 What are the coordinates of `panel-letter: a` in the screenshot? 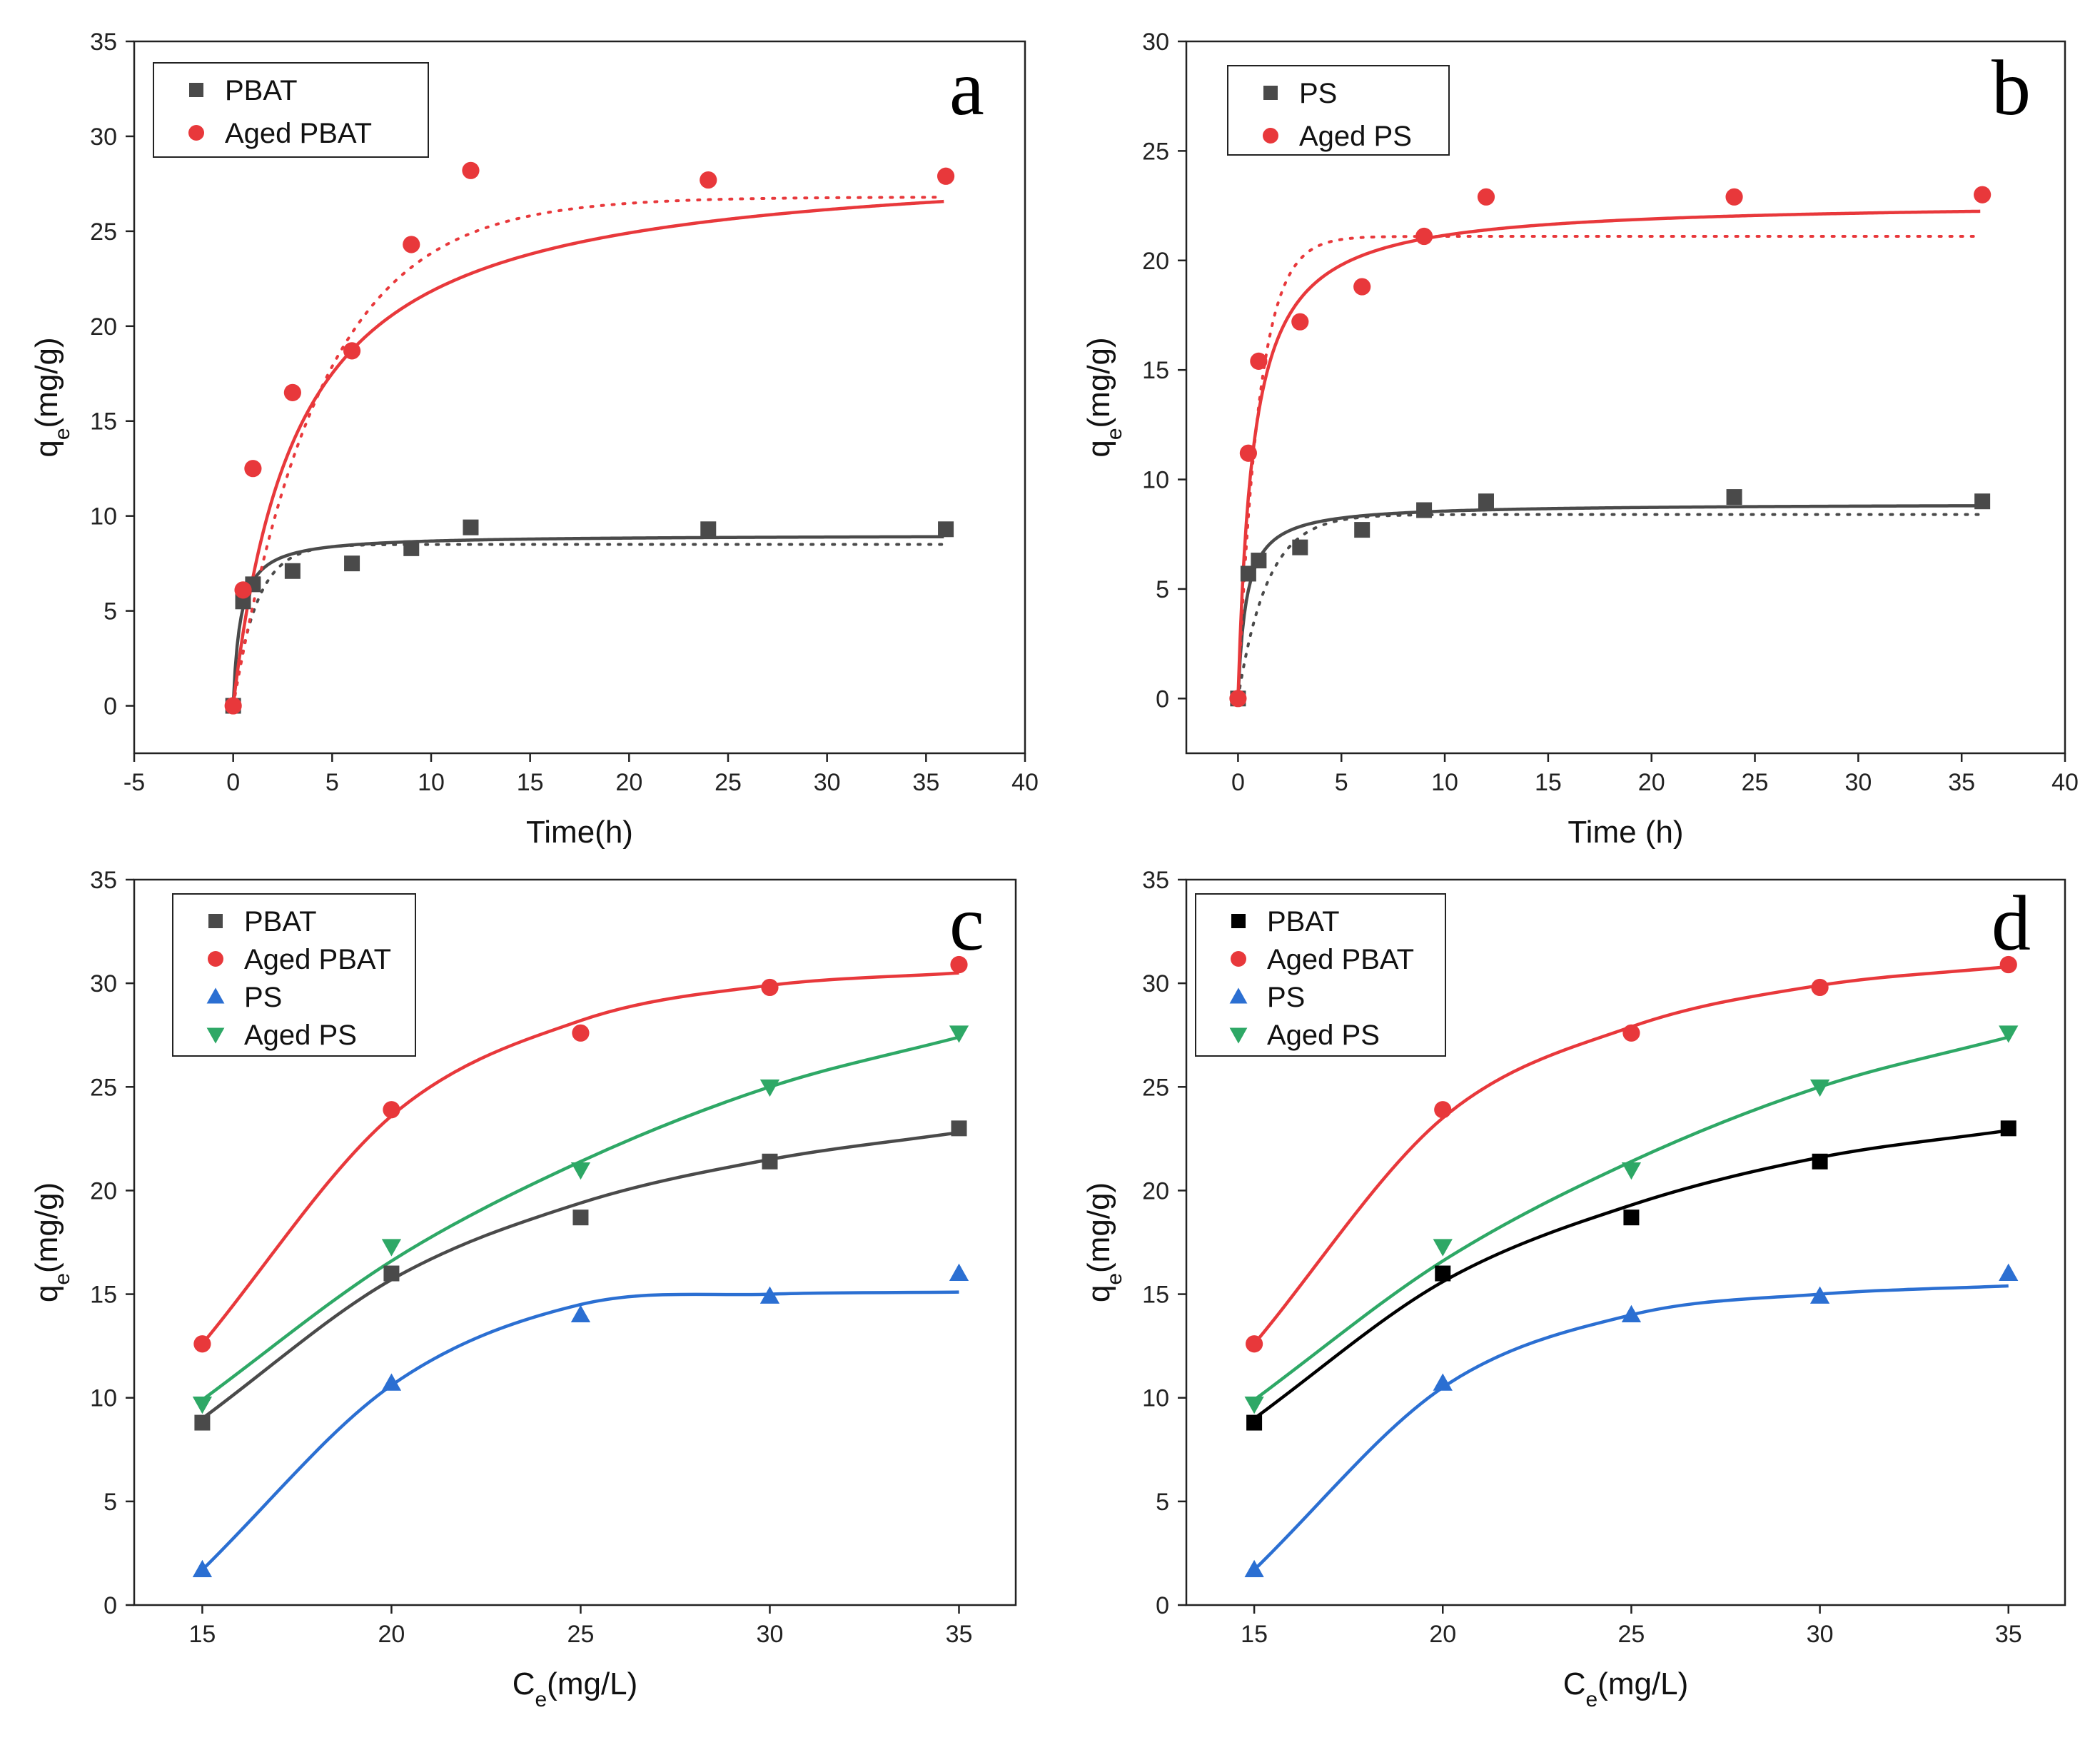 It's located at (966, 87).